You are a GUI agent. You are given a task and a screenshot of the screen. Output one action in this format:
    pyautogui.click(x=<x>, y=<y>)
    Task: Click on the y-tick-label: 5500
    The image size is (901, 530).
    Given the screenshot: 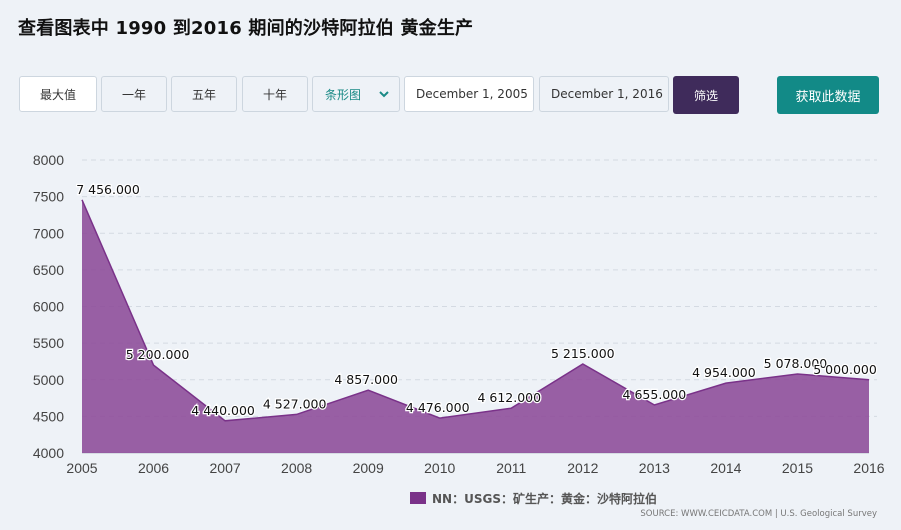 What is the action you would take?
    pyautogui.click(x=48, y=343)
    